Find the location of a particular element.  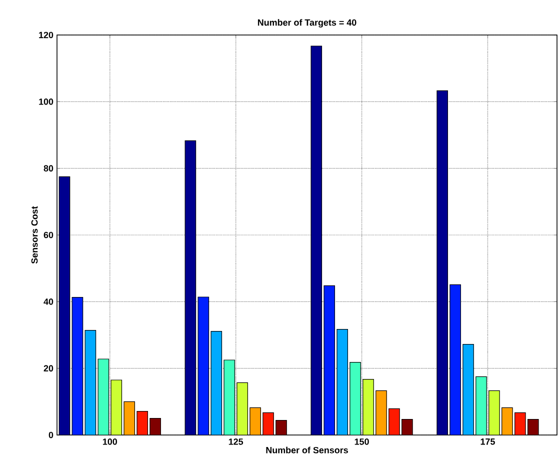

chart-title: Number of Targets = 40 is located at coordinates (307, 23).